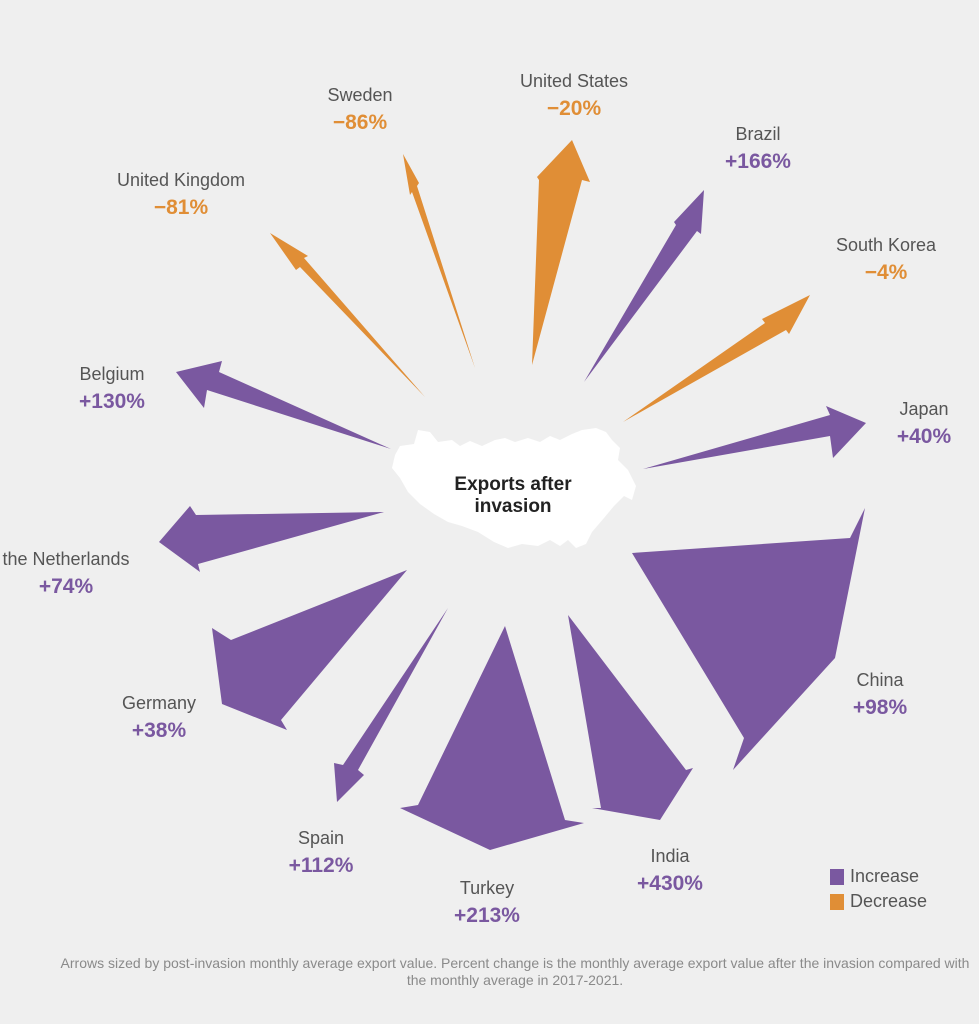 The height and width of the screenshot is (1024, 979). I want to click on country-change-united-states: −20%, so click(574, 108).